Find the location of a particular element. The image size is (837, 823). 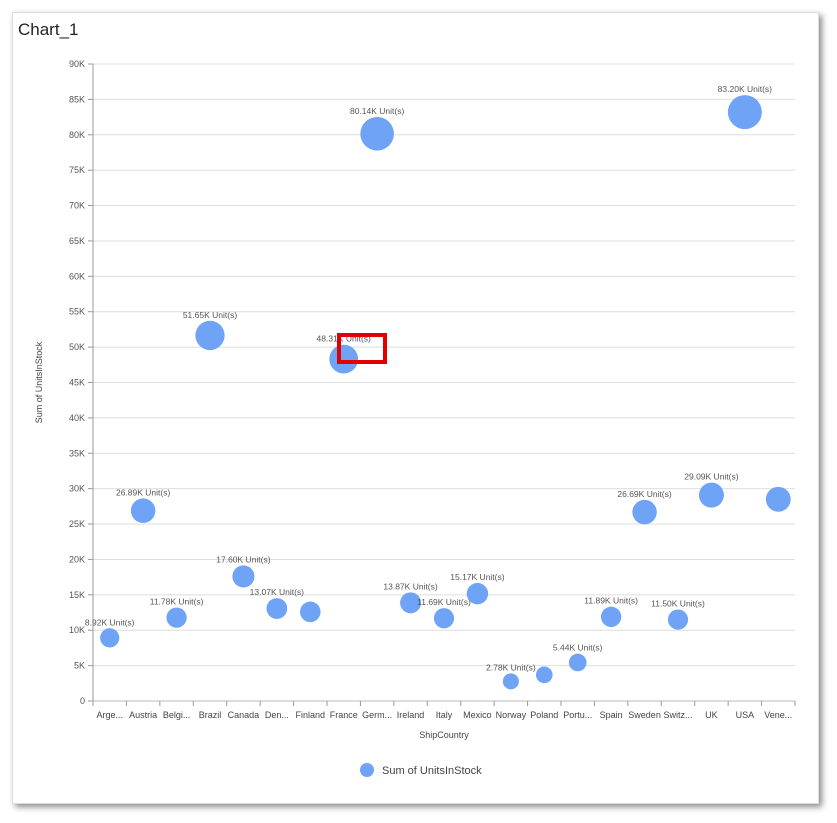

data-label: 11.50K Unit(s) is located at coordinates (678, 604).